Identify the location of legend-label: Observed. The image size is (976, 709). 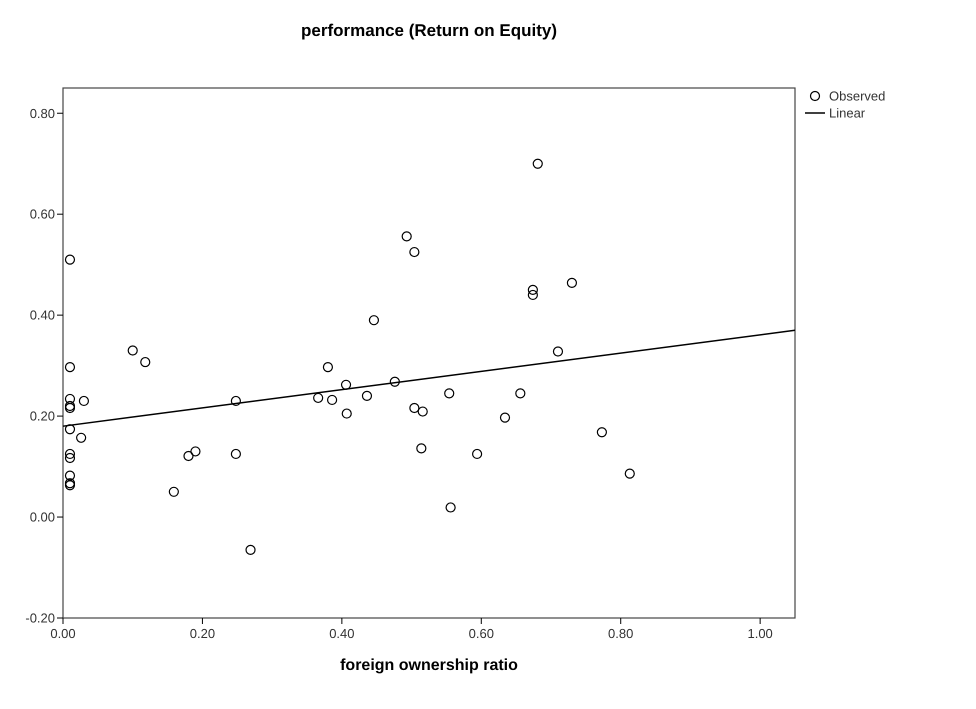
(857, 96).